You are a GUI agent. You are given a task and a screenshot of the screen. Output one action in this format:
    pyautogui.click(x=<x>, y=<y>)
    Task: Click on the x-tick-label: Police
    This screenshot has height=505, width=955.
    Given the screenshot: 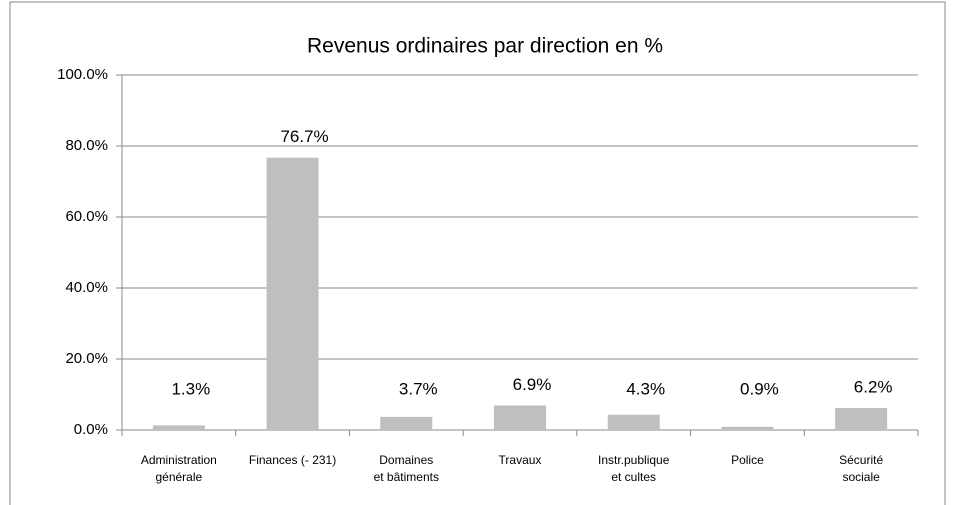 What is the action you would take?
    pyautogui.click(x=747, y=460)
    